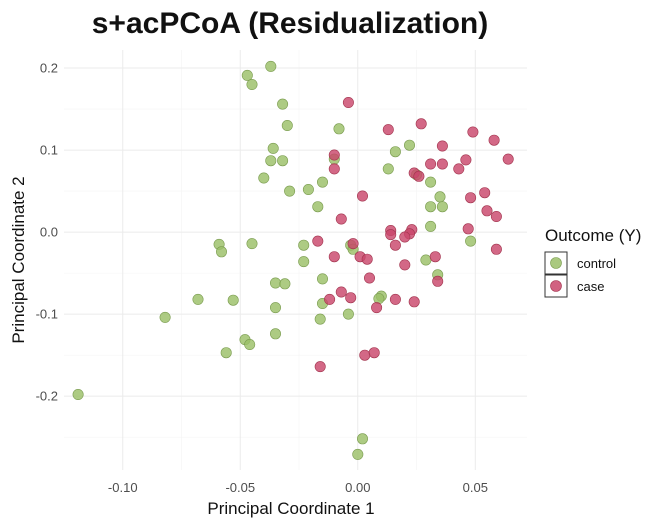 Image resolution: width=666 pixels, height=527 pixels. Describe the element at coordinates (357, 487) in the screenshot. I see `x-tick-label: 0.00` at that location.